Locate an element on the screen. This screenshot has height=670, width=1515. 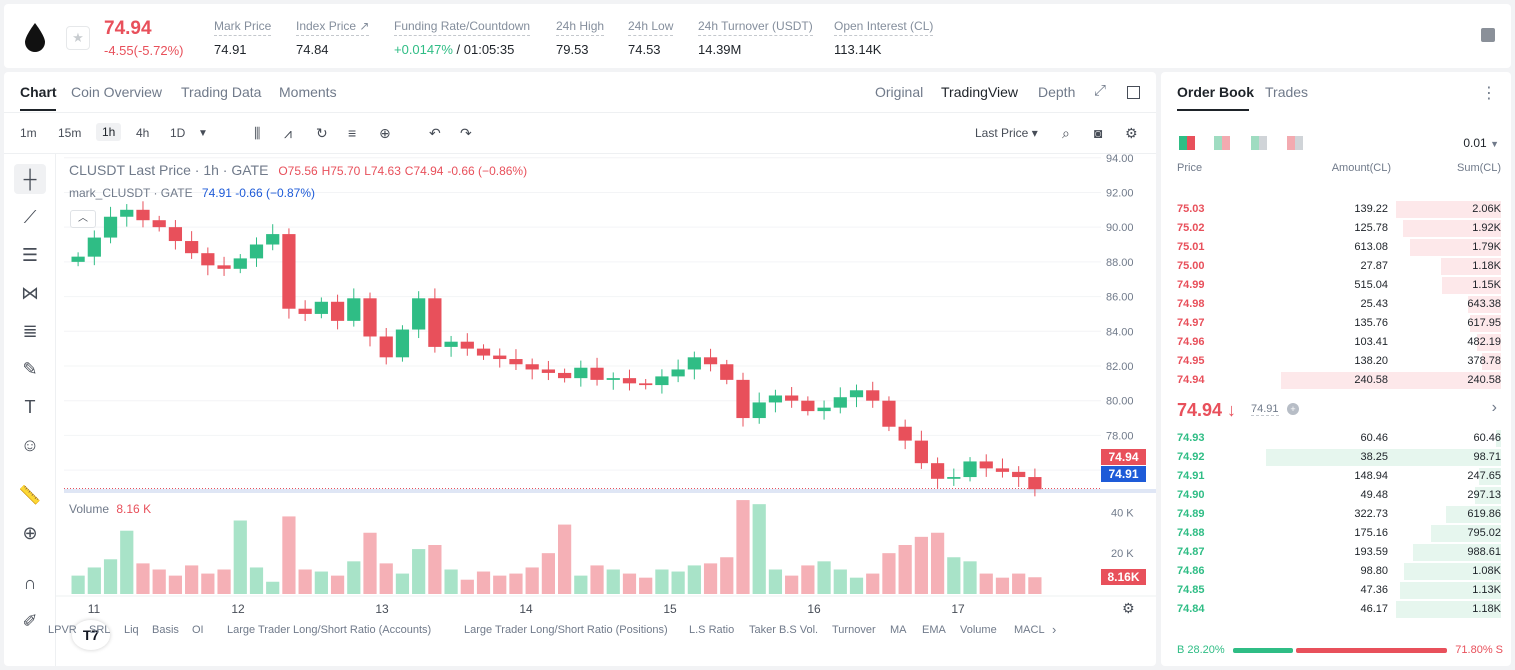
ask-row: 74.99 515.04 1.15K is located at coordinates (1336, 285).